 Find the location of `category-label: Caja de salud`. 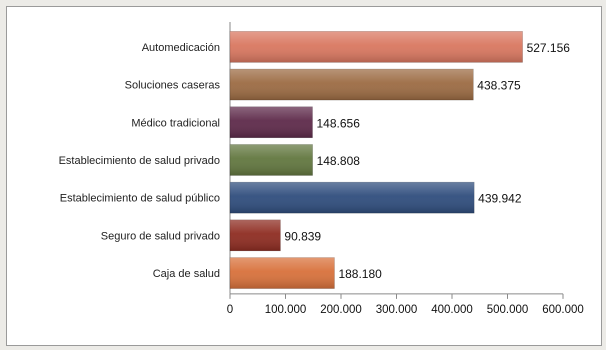

category-label: Caja de salud is located at coordinates (186, 274).